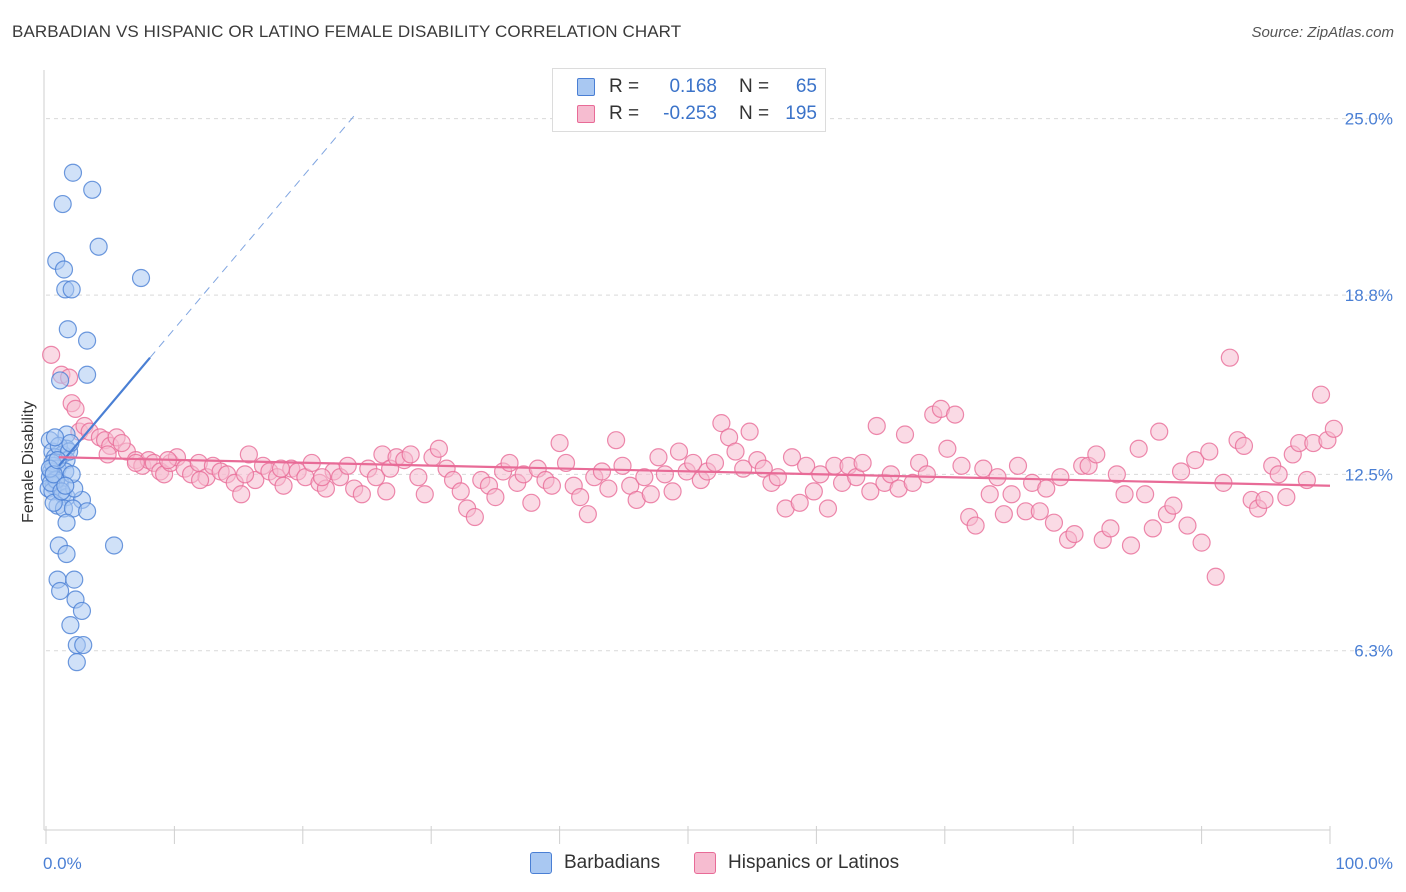 This screenshot has width=1406, height=892. What do you see at coordinates (801, 113) in the screenshot?
I see `legend-n-value: 195` at bounding box center [801, 113].